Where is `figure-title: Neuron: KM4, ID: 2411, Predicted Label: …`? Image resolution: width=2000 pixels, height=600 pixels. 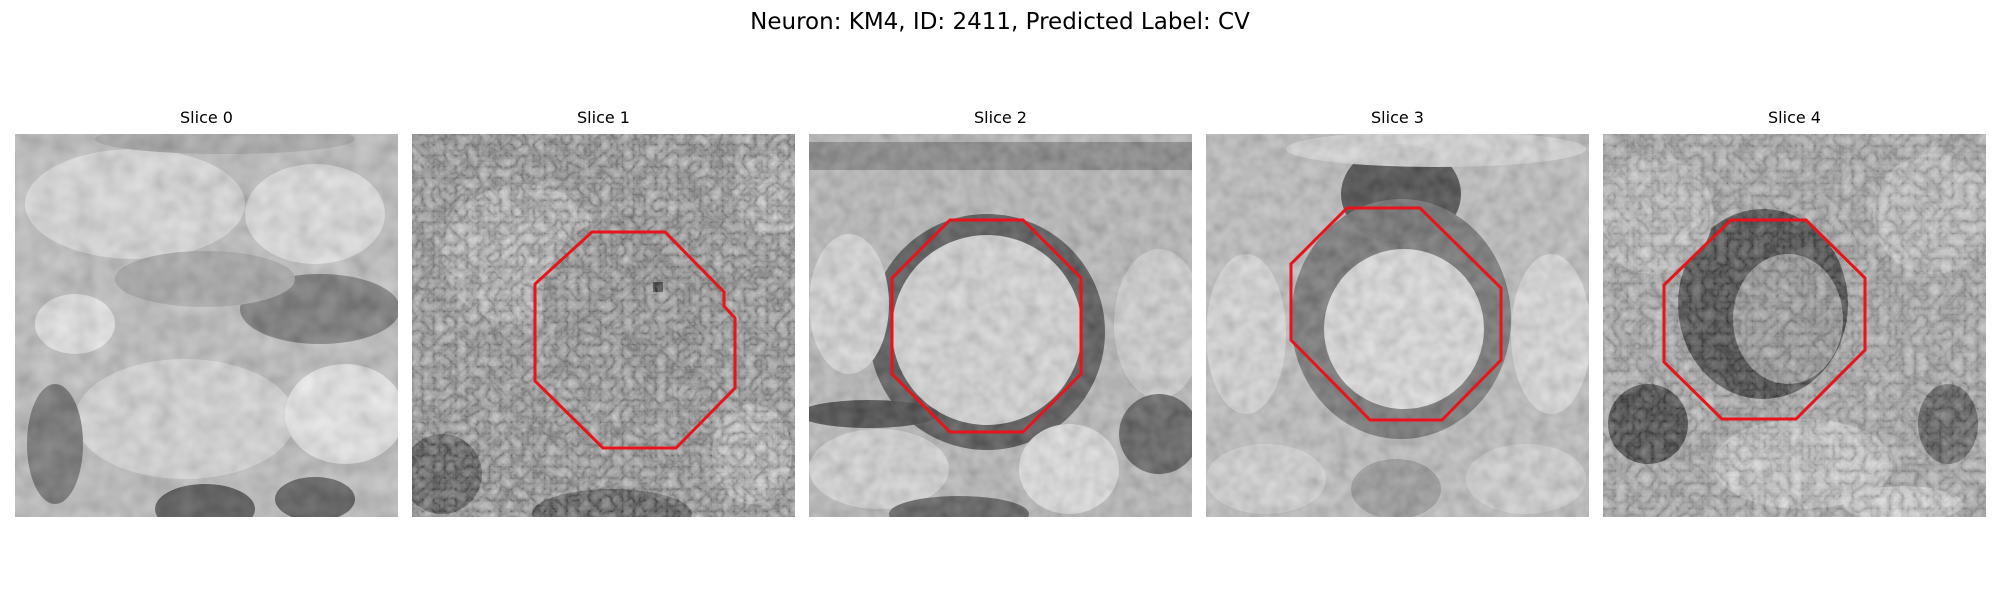 figure-title: Neuron: KM4, ID: 2411, Predicted Label: … is located at coordinates (1000, 22).